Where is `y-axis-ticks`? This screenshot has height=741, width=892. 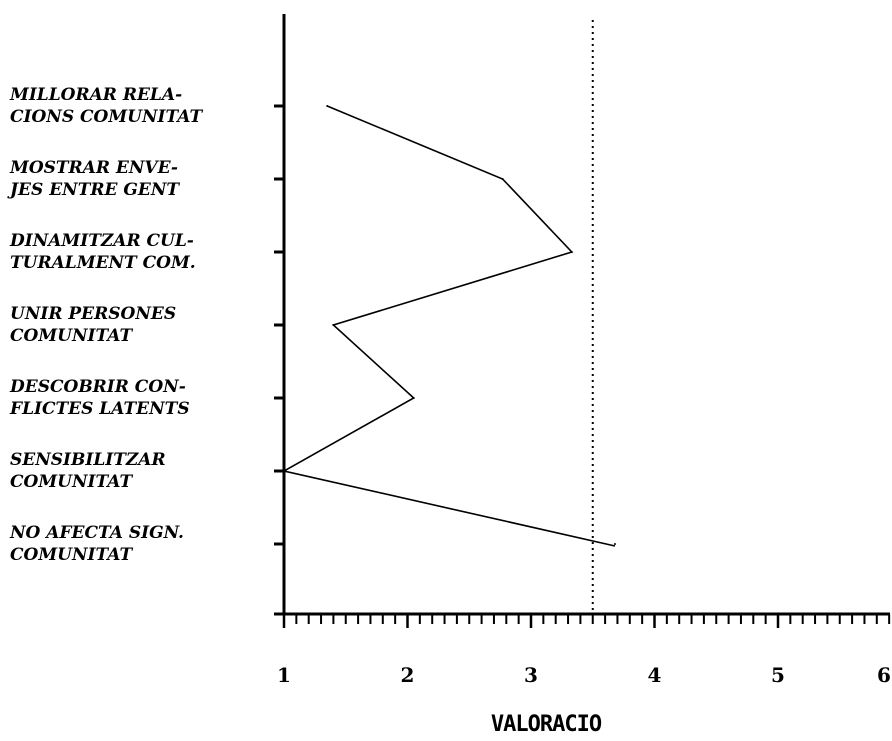 y-axis-ticks is located at coordinates (279, 325).